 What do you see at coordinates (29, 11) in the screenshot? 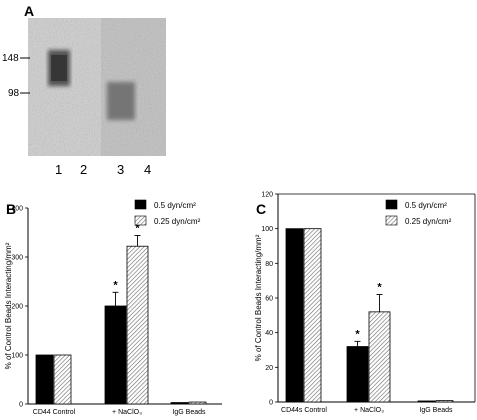
I see `panel-a-letter: A` at bounding box center [29, 11].